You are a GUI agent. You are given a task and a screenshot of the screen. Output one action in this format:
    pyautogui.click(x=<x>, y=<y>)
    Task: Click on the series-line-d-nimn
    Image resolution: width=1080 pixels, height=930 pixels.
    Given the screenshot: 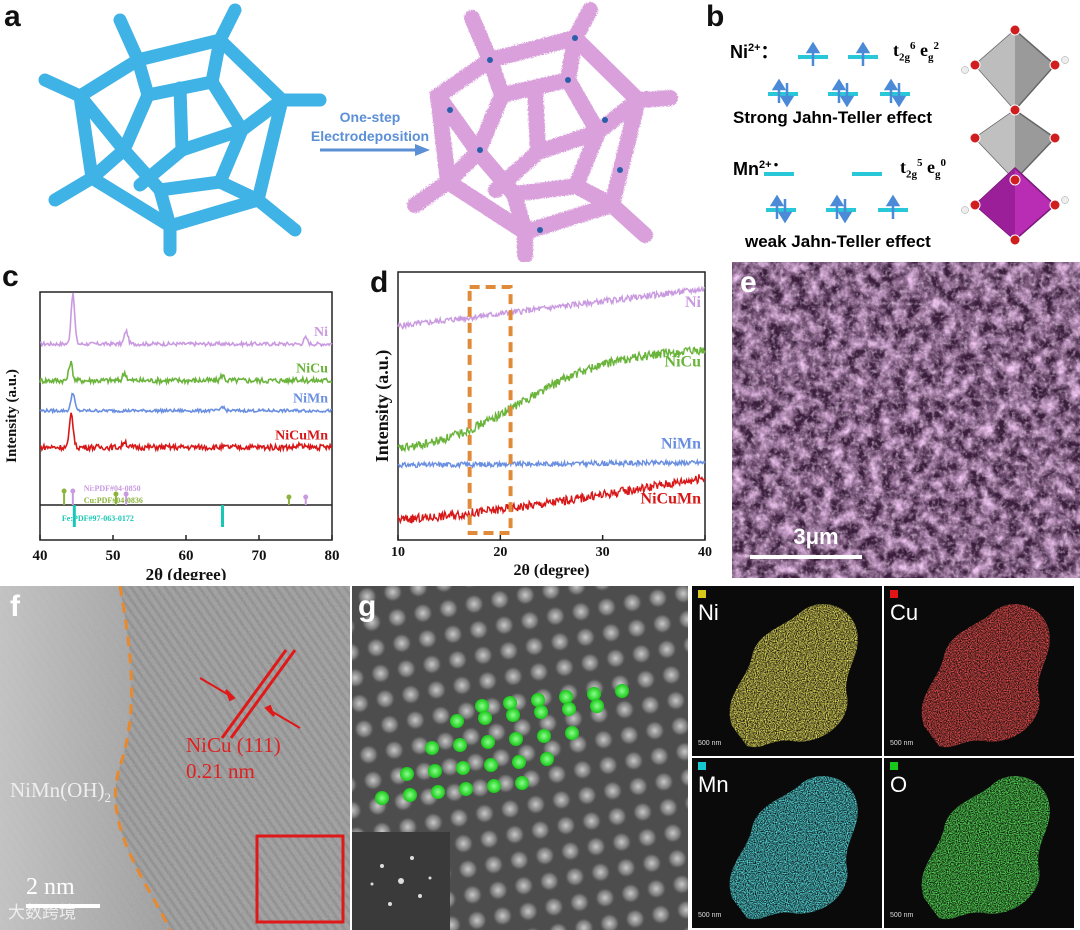 What is the action you would take?
    pyautogui.click(x=551, y=463)
    